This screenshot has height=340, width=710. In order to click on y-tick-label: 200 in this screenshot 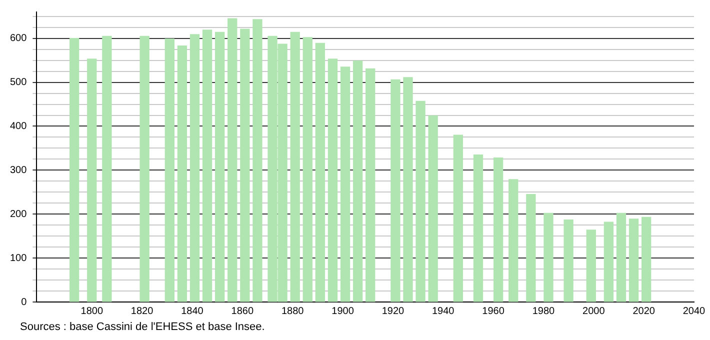, I will do `click(19, 214)`.